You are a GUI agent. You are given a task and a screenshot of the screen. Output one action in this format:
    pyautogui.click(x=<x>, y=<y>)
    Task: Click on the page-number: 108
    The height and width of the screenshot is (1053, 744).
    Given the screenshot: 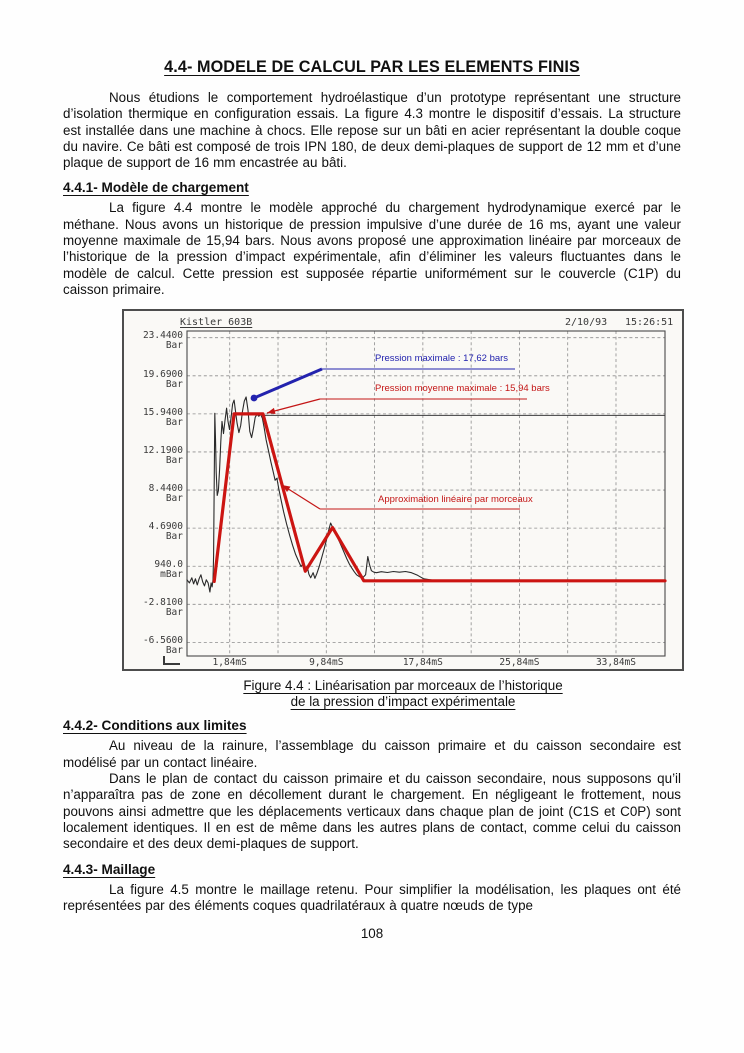 What is the action you would take?
    pyautogui.click(x=372, y=934)
    